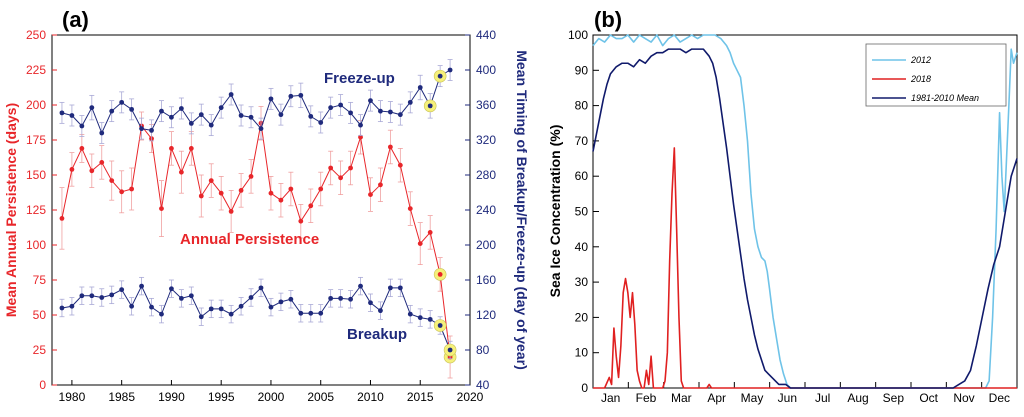 The image size is (1024, 417). What do you see at coordinates (486, 280) in the screenshot?
I see `right-tick-label: 160` at bounding box center [486, 280].